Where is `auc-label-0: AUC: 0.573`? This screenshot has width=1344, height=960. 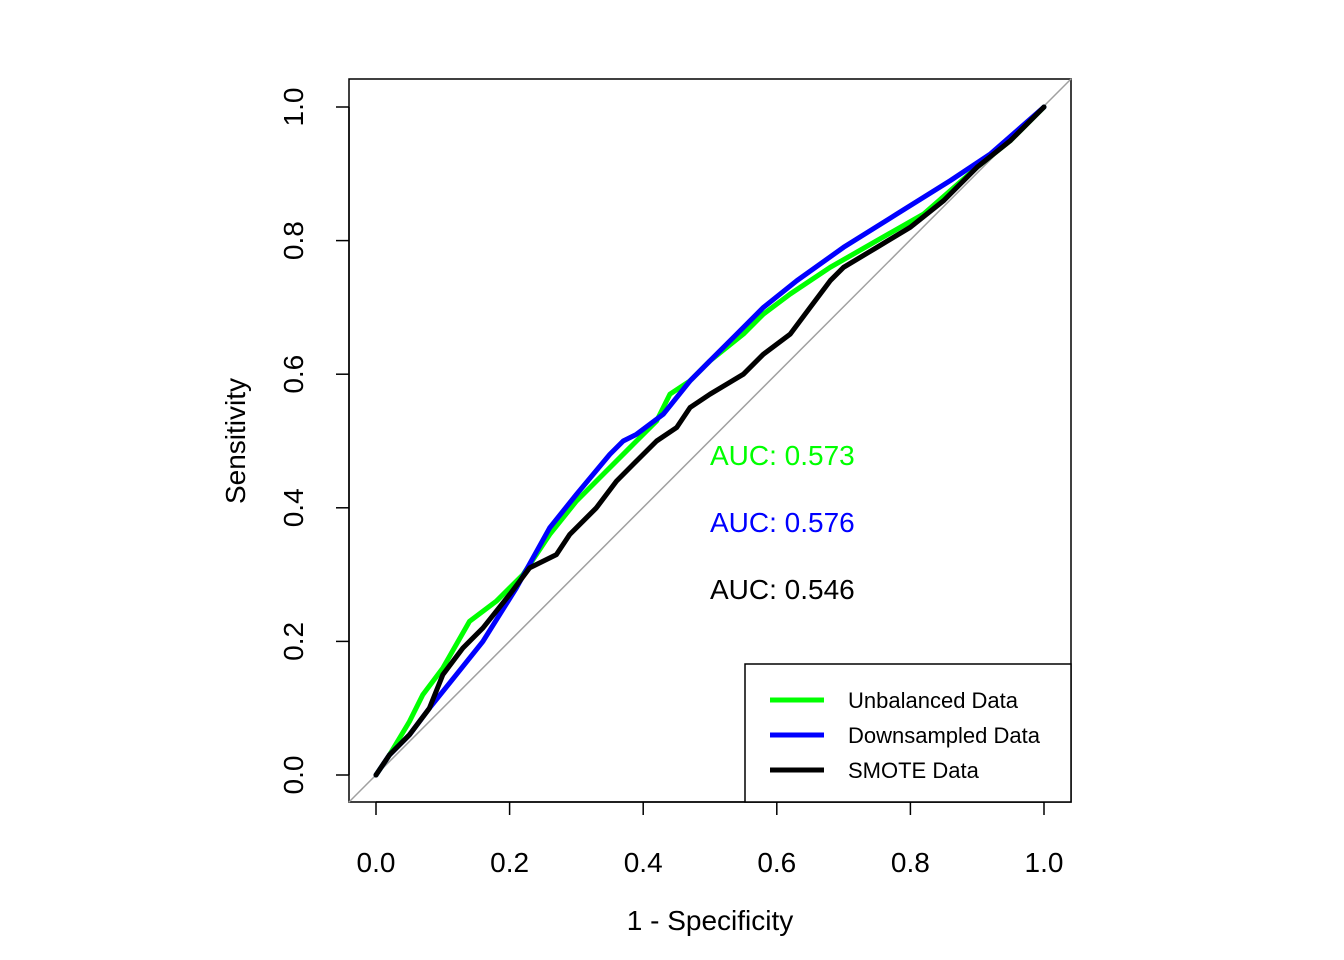 auc-label-0: AUC: 0.573 is located at coordinates (782, 455).